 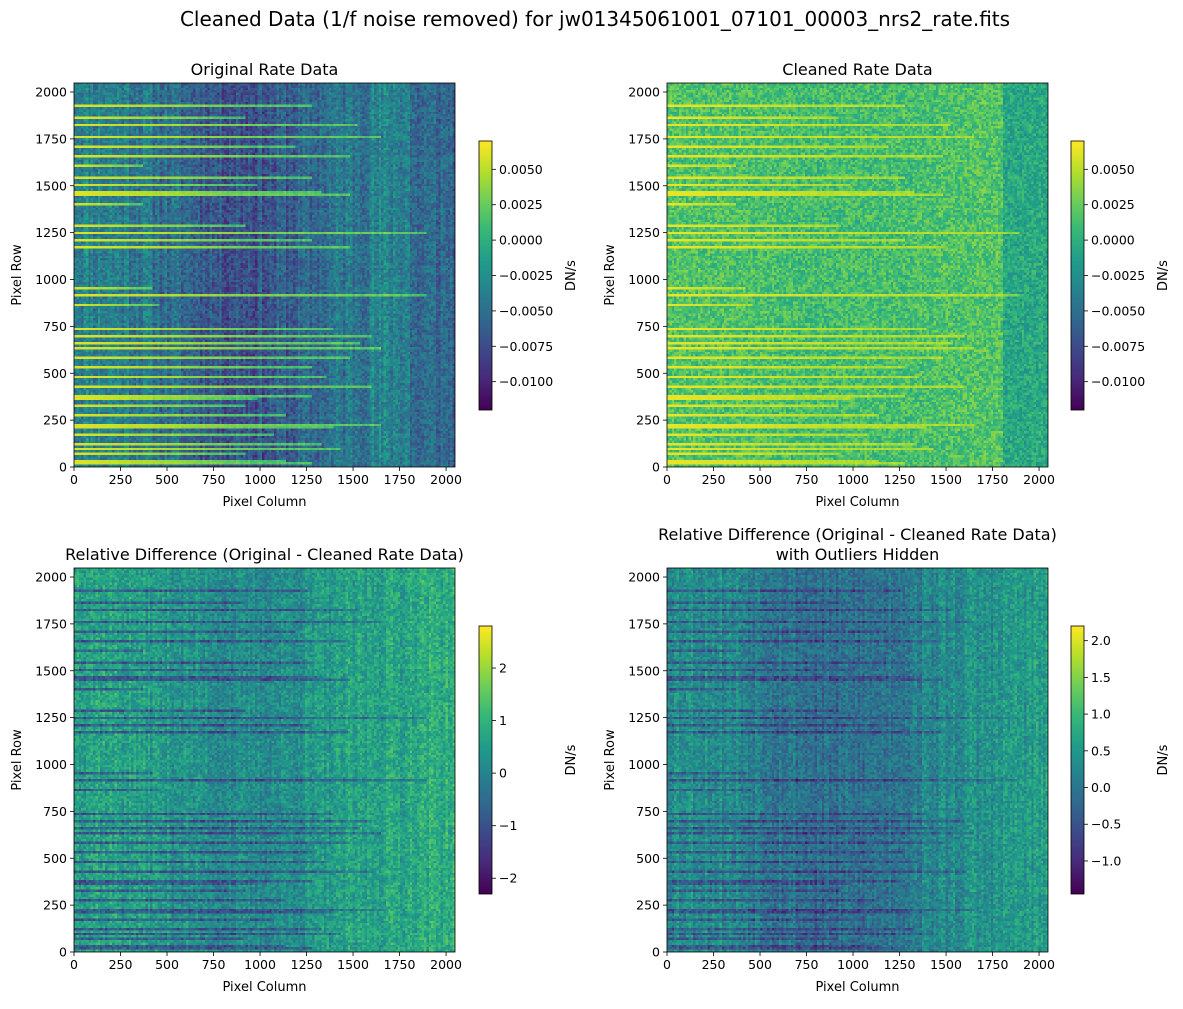 What do you see at coordinates (503, 668) in the screenshot?
I see `colorbar-tick-label: 2` at bounding box center [503, 668].